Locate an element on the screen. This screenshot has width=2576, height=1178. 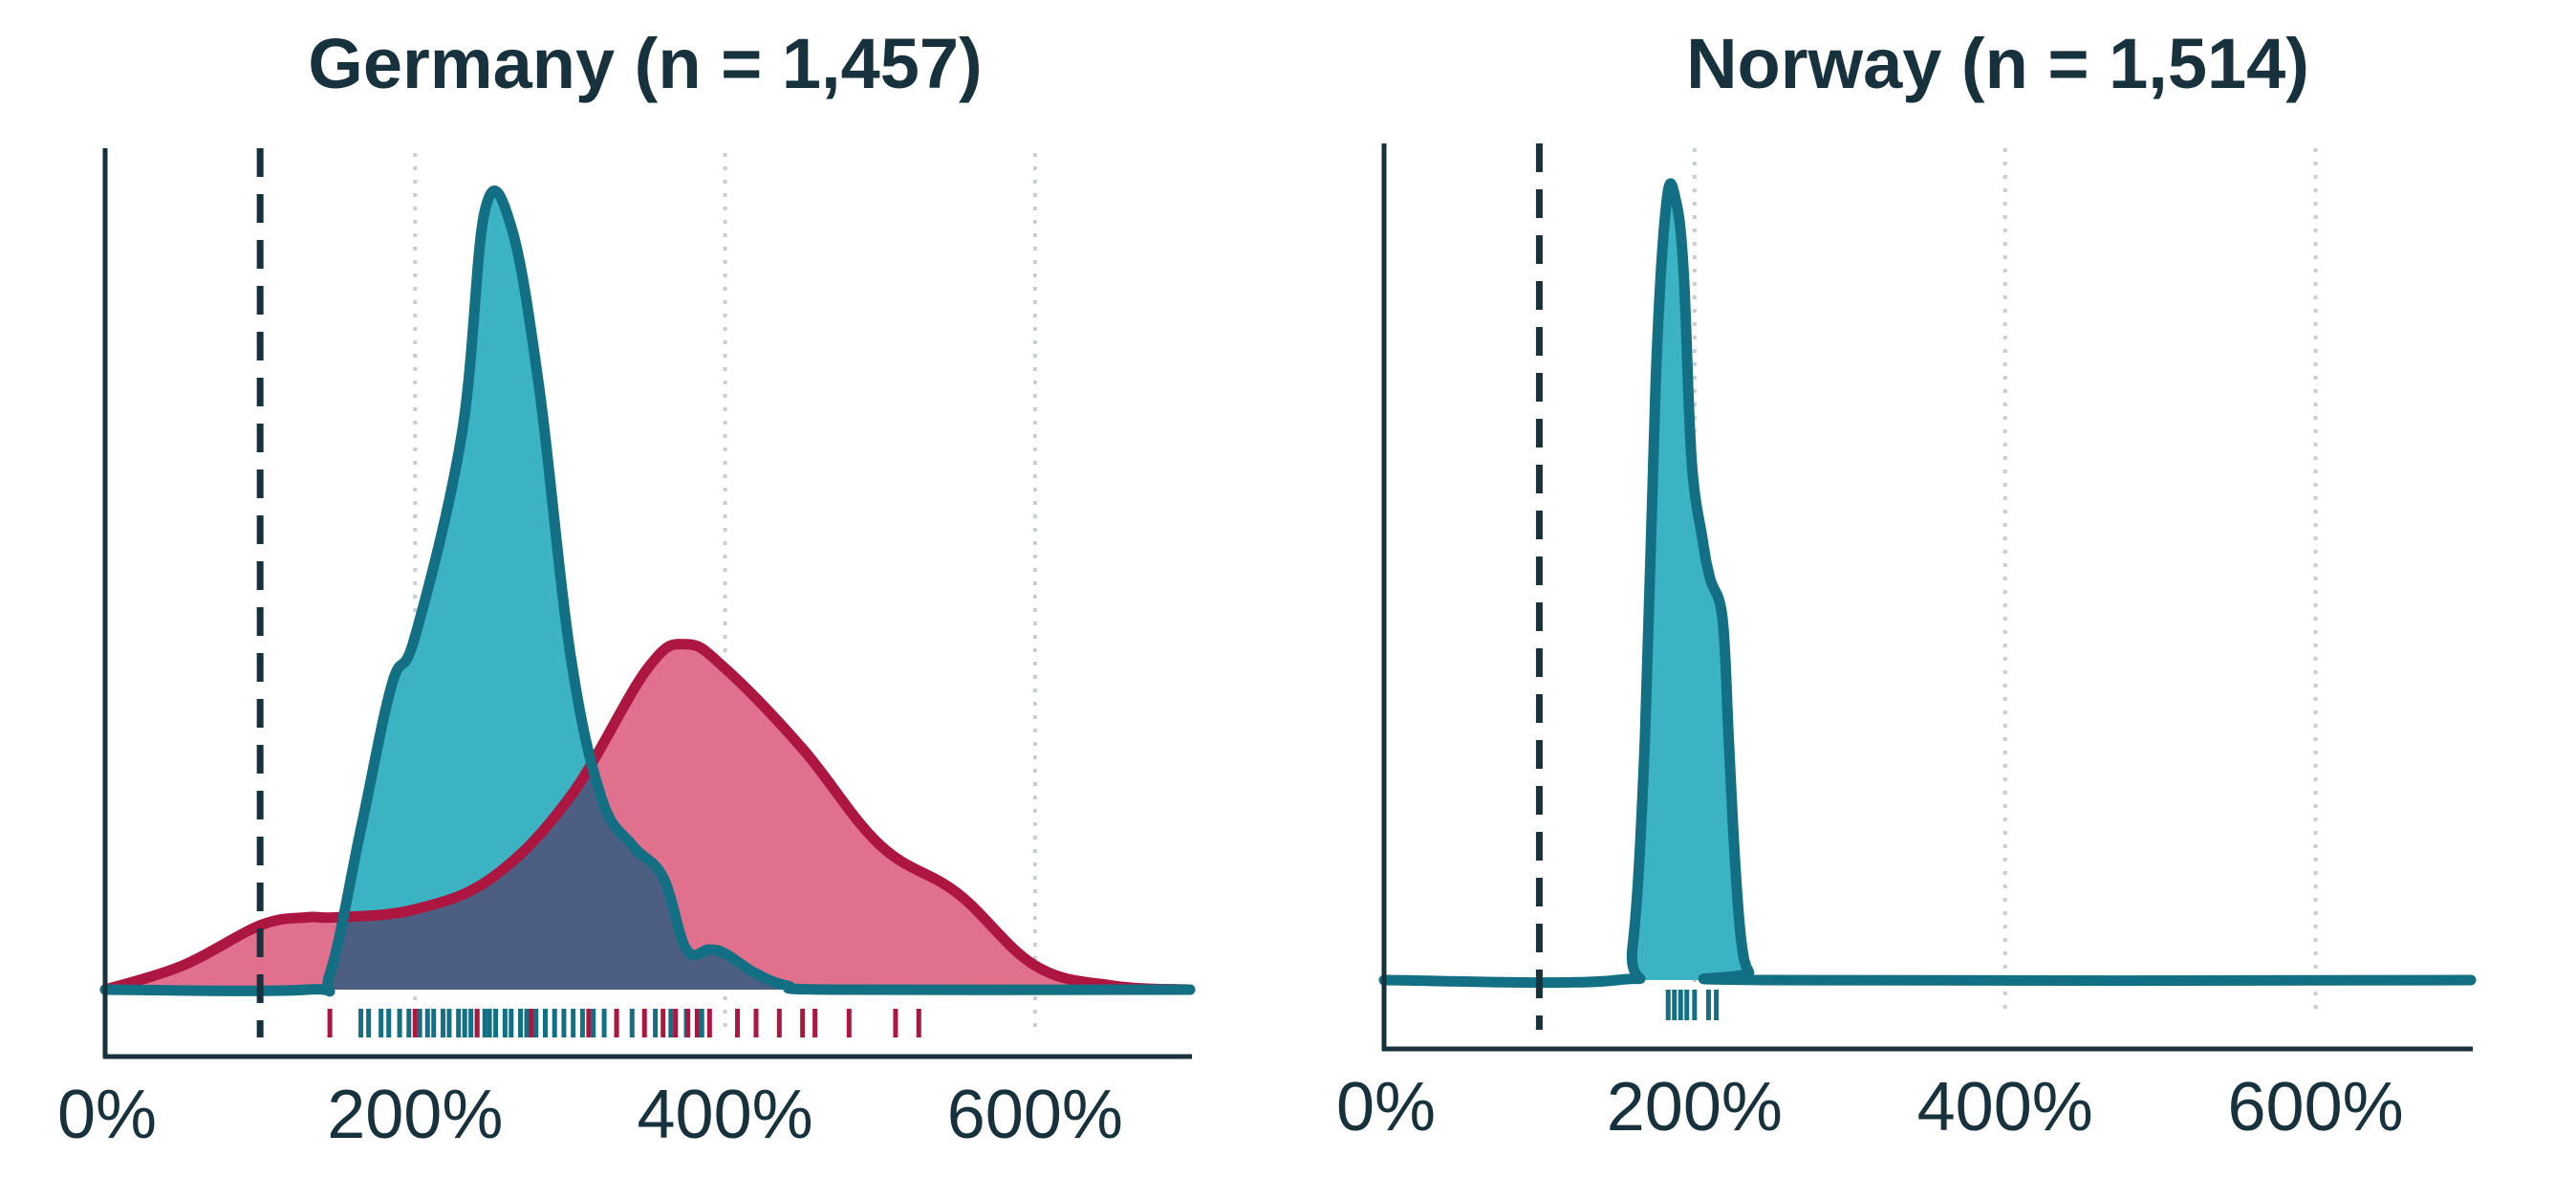
norway-x-tick-label: 600% is located at coordinates (2315, 1107).